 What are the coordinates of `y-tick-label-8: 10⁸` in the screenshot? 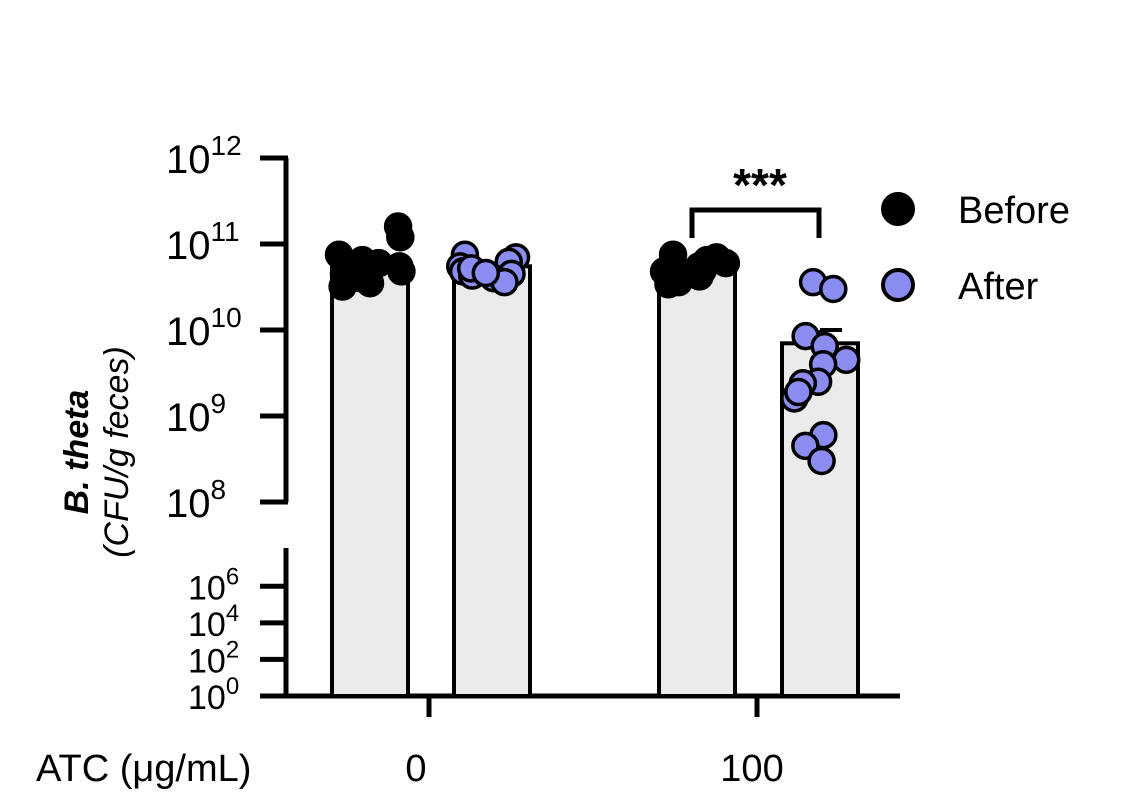 It's located at (196, 500).